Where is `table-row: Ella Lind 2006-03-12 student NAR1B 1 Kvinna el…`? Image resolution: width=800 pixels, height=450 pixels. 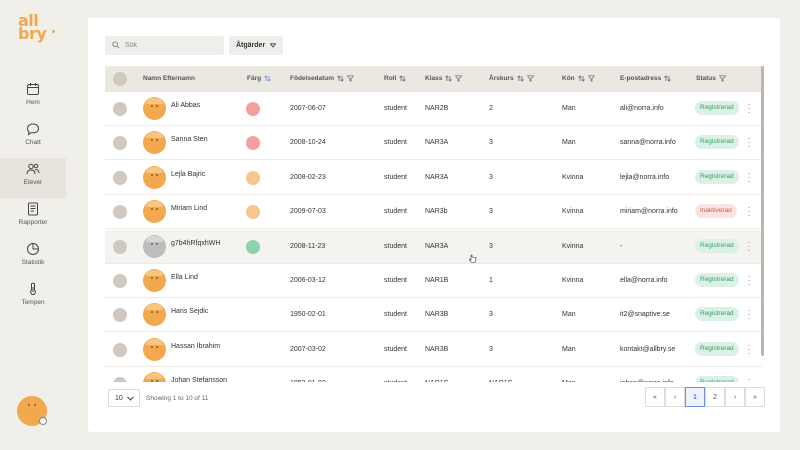
table-row: Ella Lind 2006-03-12 student NAR1B 1 Kvinna el… is located at coordinates (433, 281).